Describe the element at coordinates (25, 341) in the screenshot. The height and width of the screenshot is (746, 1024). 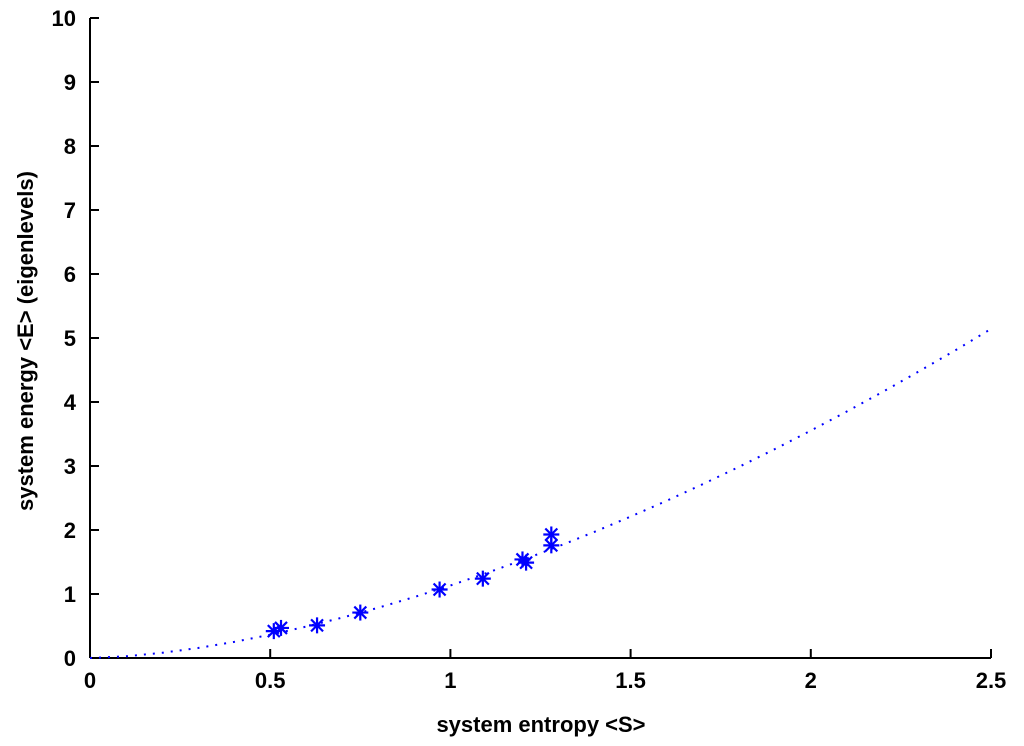
I see `y-axis-title: system energy <E> (eigenlevels)` at that location.